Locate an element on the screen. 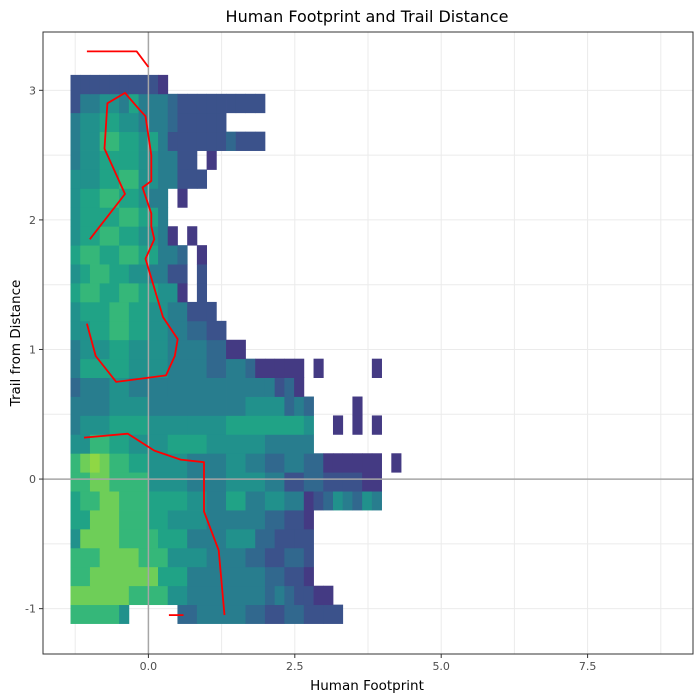  y-tick-label: -1 is located at coordinates (30, 609).